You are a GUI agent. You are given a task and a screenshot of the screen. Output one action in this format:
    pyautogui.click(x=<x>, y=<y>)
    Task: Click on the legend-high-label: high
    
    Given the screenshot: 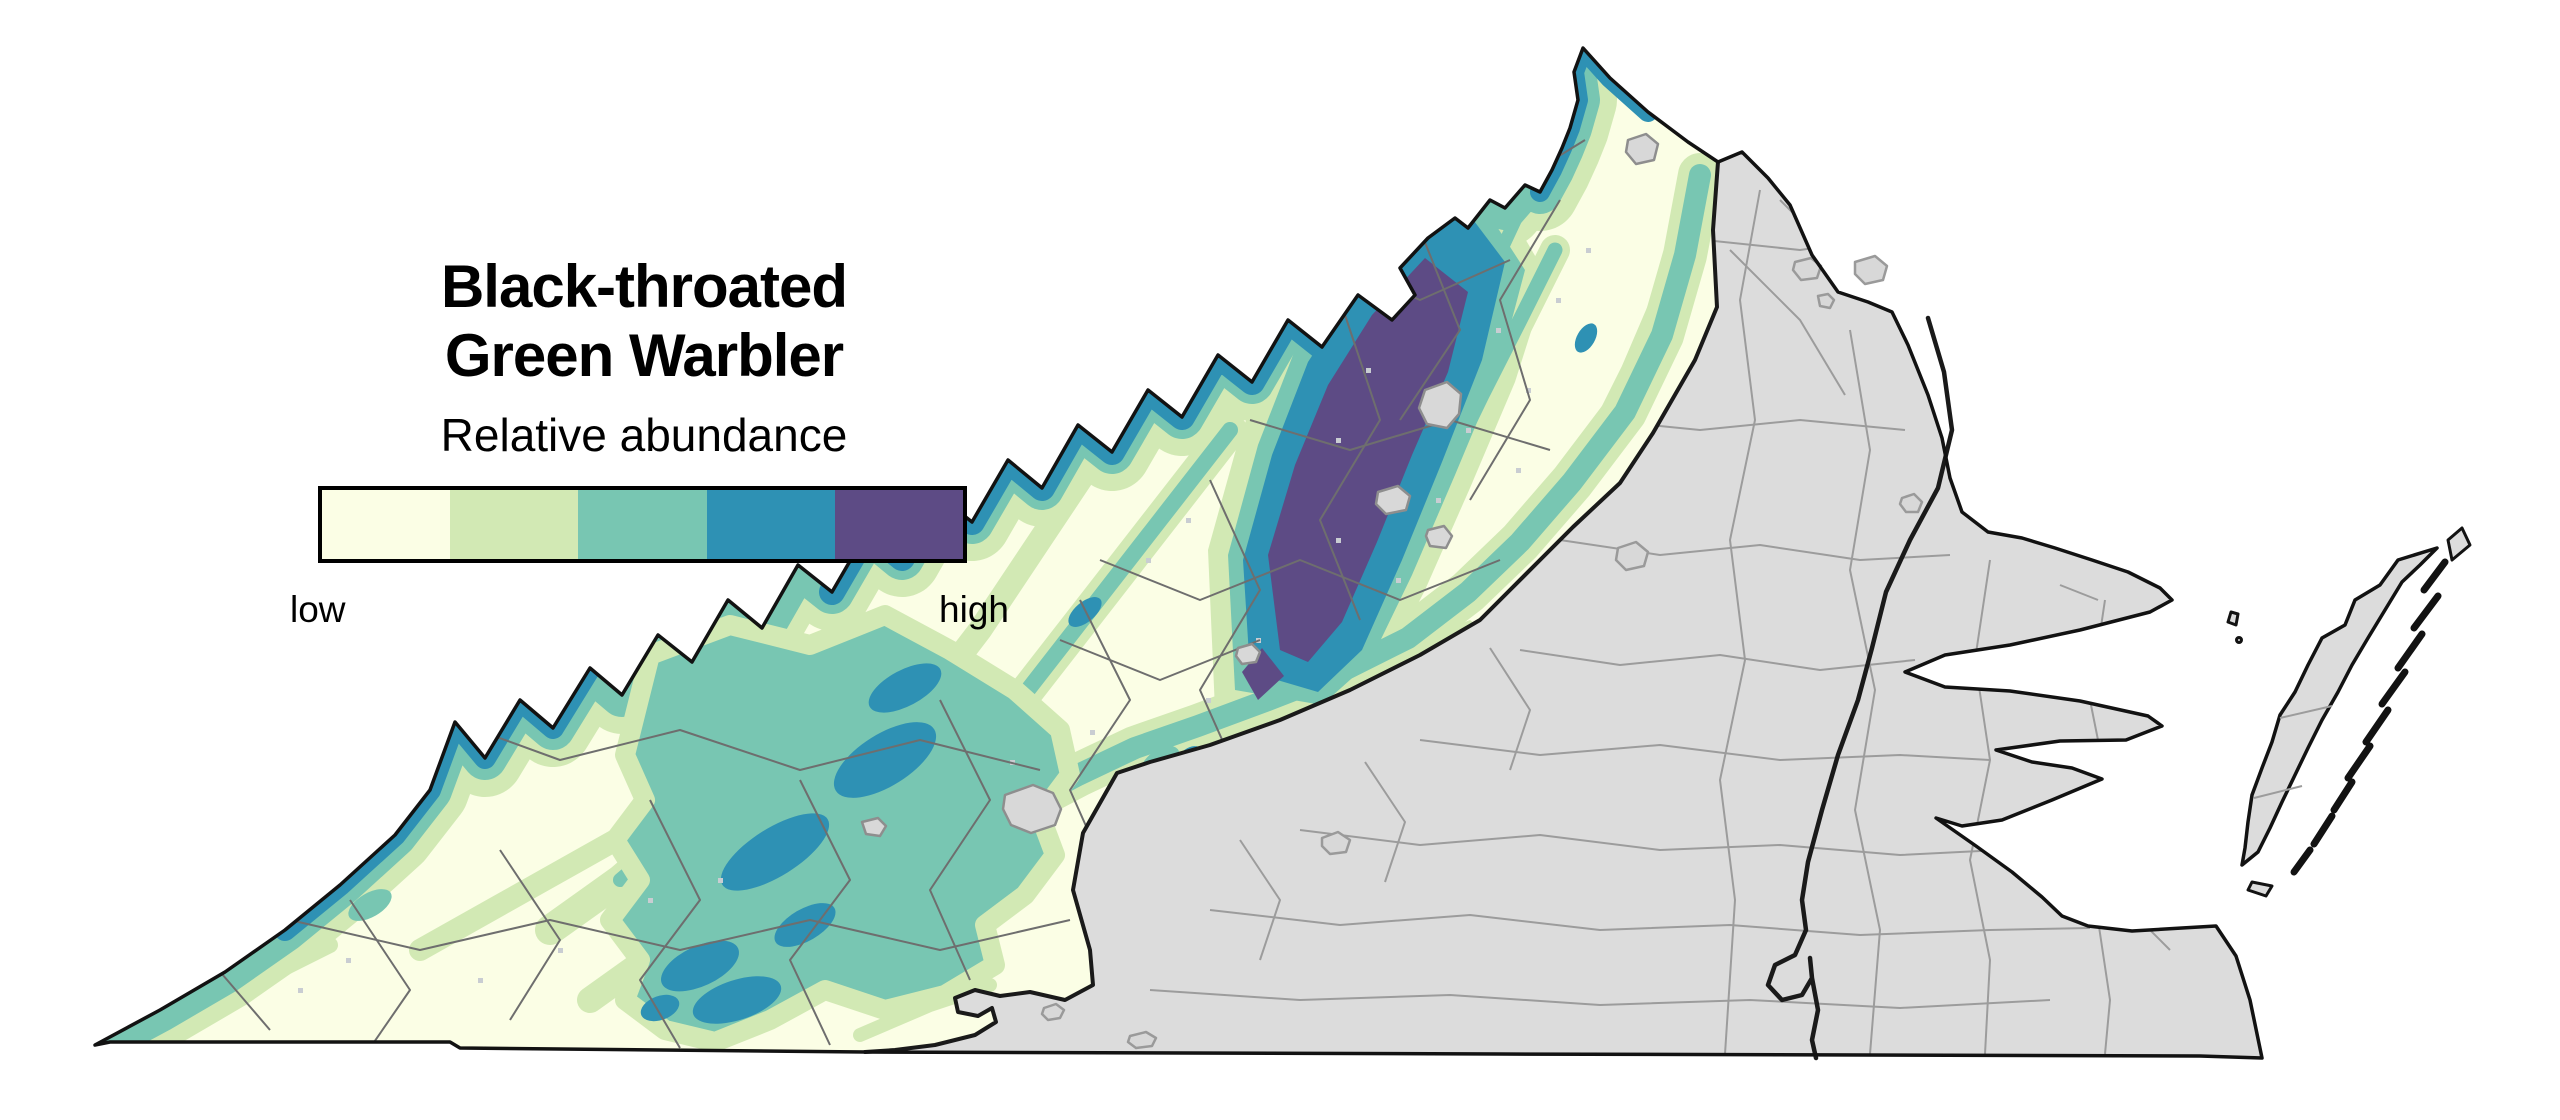 What is the action you would take?
    pyautogui.click(x=974, y=609)
    